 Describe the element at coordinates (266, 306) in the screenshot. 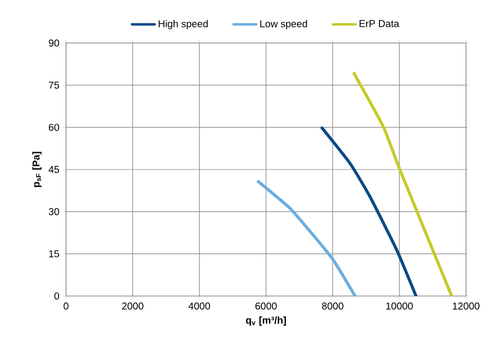

I see `x-tick-label: 6000` at that location.